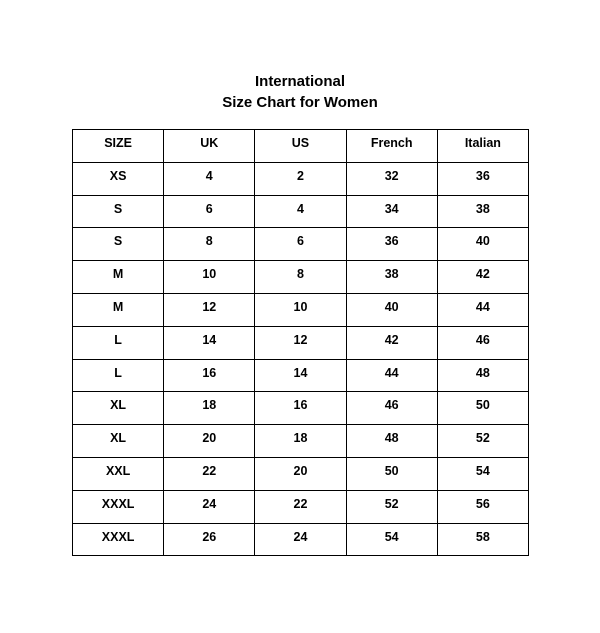 The image size is (600, 633). I want to click on table-row: XS 4 2 32 36, so click(300, 178).